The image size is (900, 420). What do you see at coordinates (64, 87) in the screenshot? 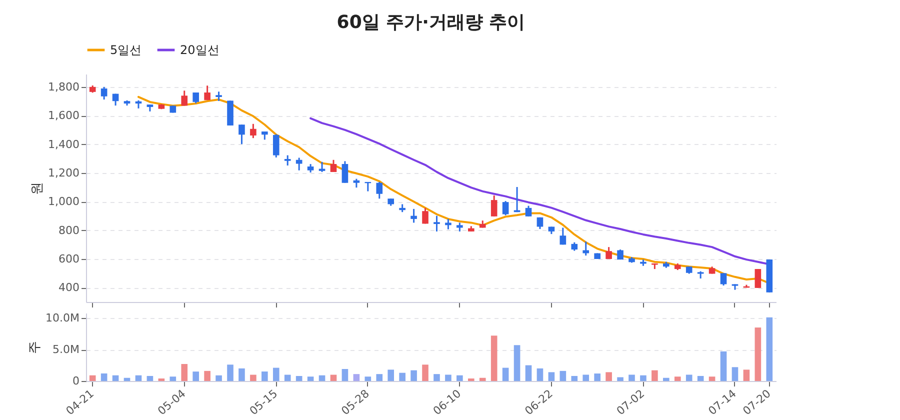
I see `y-tick-label: 1,800` at bounding box center [64, 87].